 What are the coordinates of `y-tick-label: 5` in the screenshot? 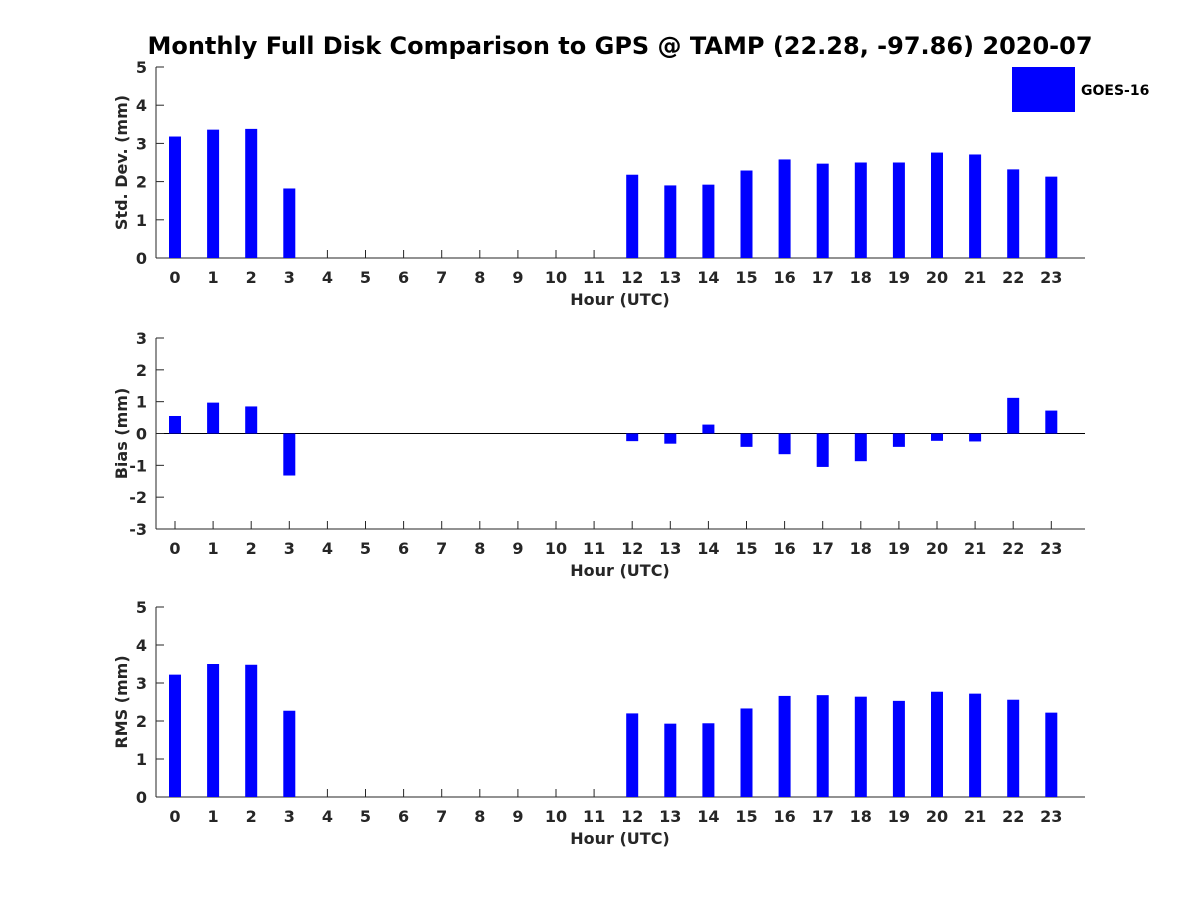 It's located at (141, 607).